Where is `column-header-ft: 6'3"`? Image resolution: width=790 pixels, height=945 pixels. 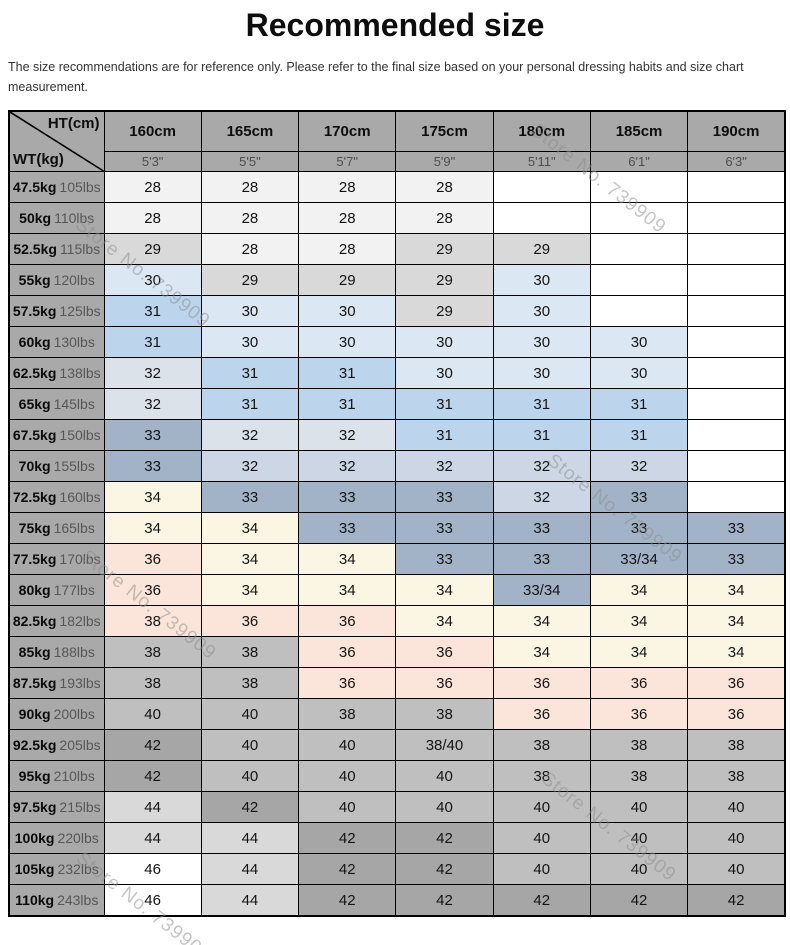
column-header-ft: 6'3" is located at coordinates (736, 161).